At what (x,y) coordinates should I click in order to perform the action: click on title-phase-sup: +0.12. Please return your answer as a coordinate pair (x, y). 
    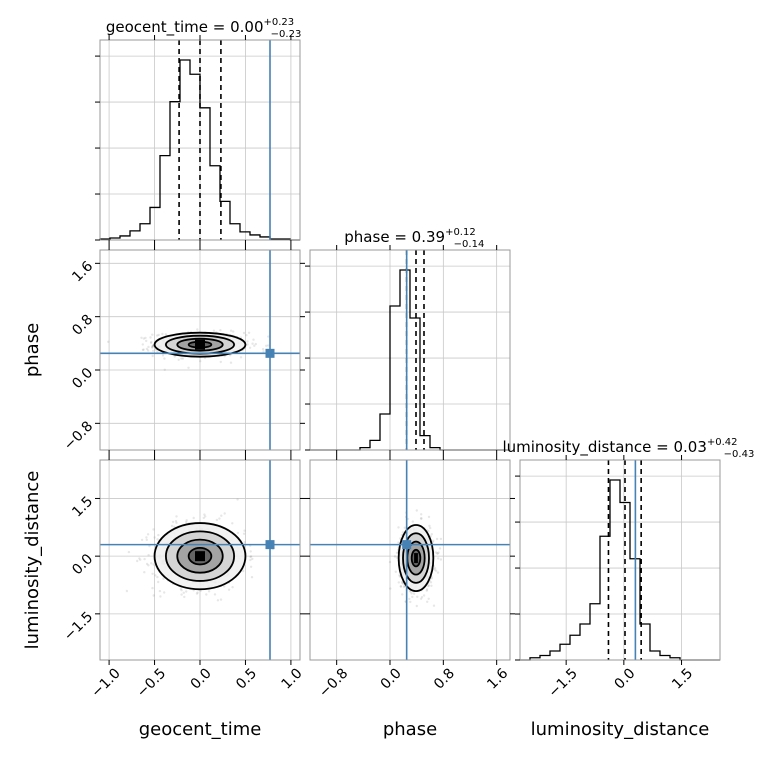
    Looking at the image, I should click on (460, 232).